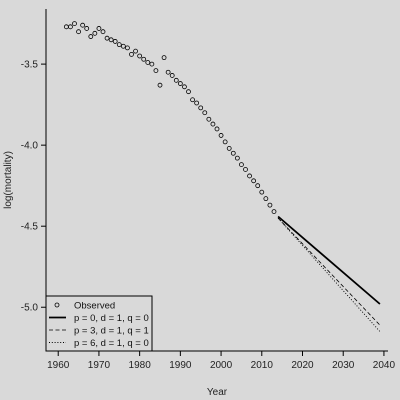 This screenshot has height=400, width=400. Describe the element at coordinates (221, 365) in the screenshot. I see `x-tick-label: 2000` at that location.